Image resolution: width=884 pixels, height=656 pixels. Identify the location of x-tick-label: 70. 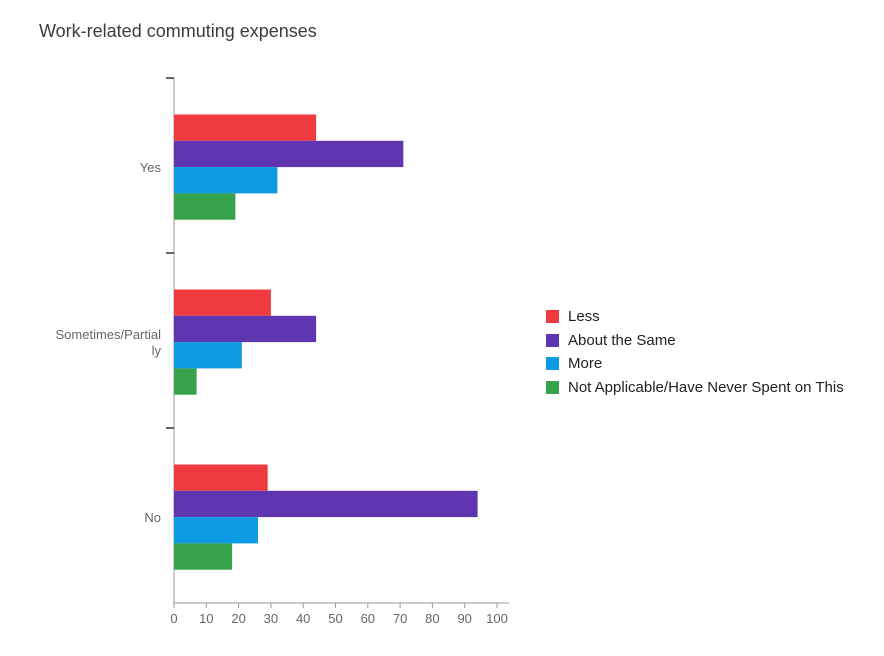
(400, 618).